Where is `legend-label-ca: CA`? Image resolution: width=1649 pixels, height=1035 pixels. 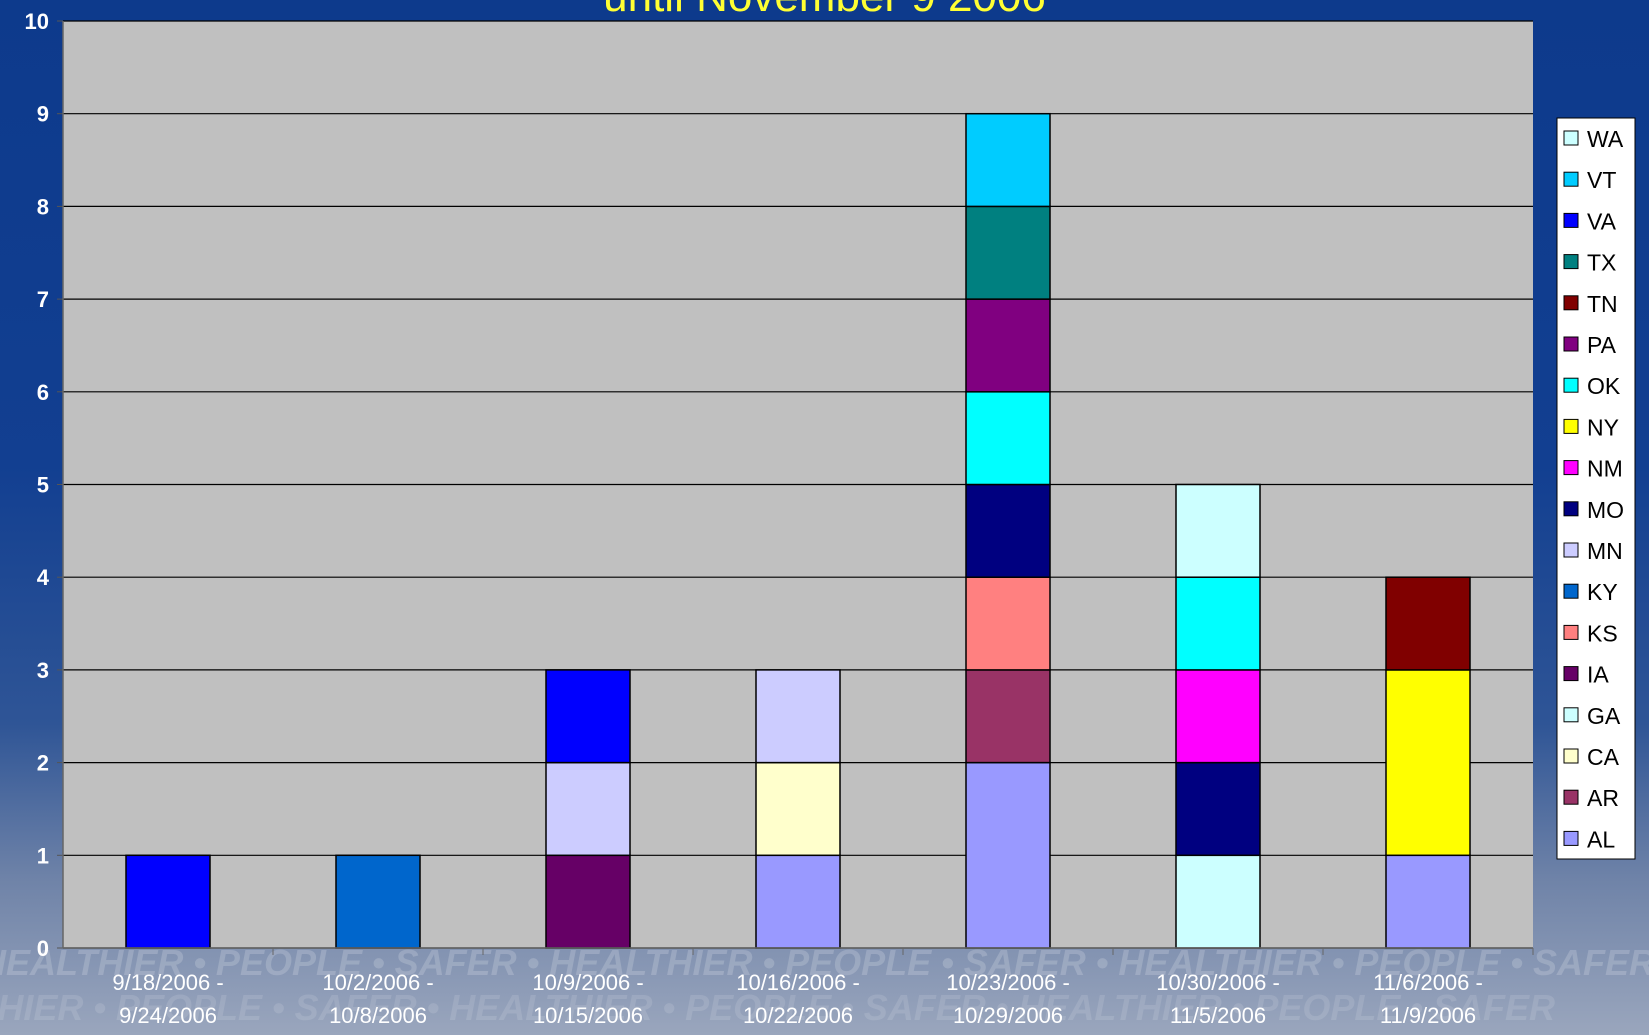
legend-label-ca: CA is located at coordinates (1603, 757).